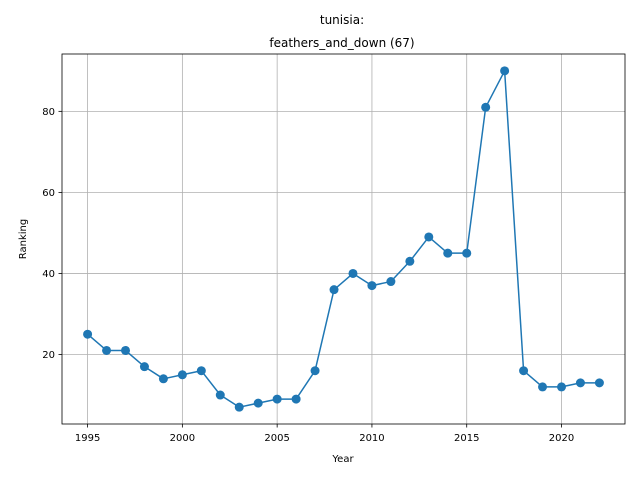 This screenshot has height=480, width=640. Describe the element at coordinates (505, 71) in the screenshot. I see `data-point-2017` at that location.